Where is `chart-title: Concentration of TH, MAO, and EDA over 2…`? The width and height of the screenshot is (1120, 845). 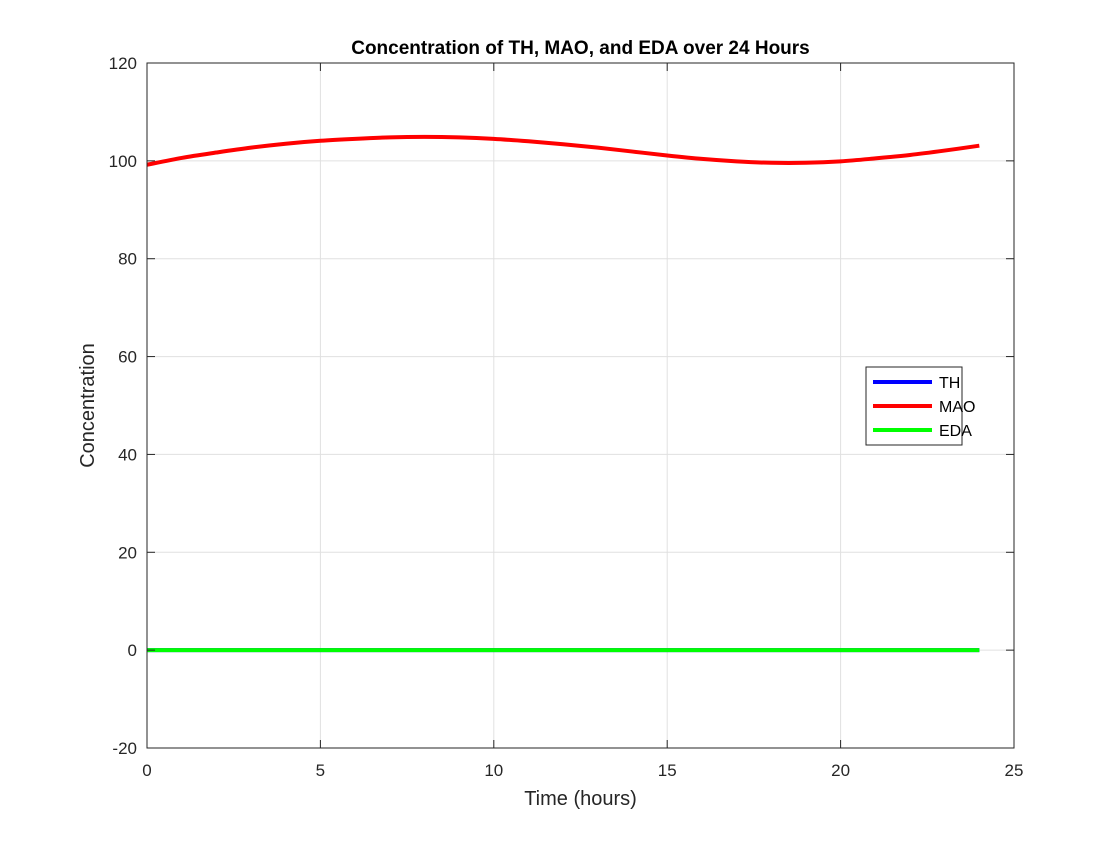 chart-title: Concentration of TH, MAO, and EDA over 2… is located at coordinates (580, 48).